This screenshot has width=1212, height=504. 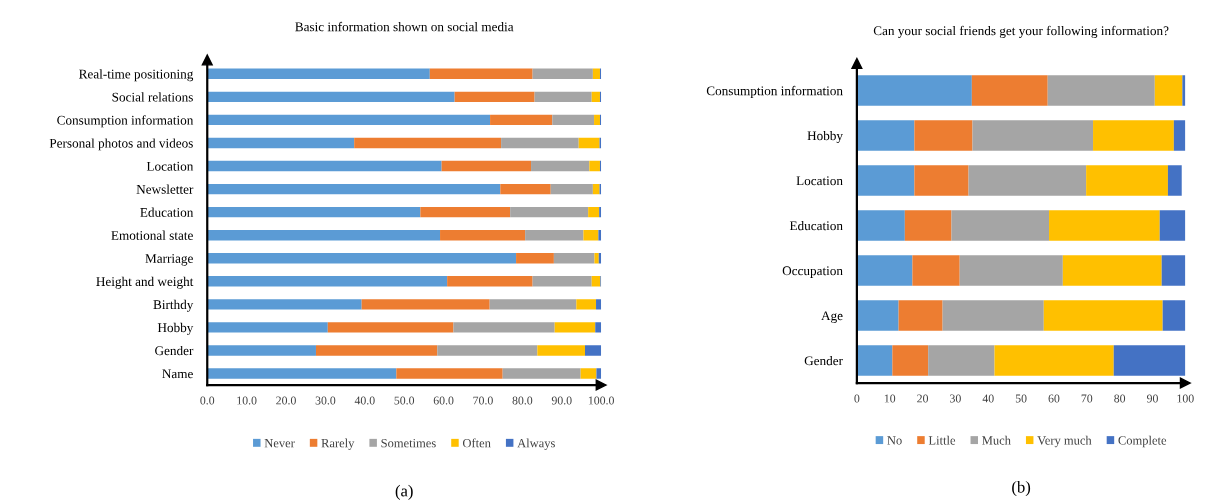 What do you see at coordinates (476, 443) in the screenshot?
I see `legend-label: Often` at bounding box center [476, 443].